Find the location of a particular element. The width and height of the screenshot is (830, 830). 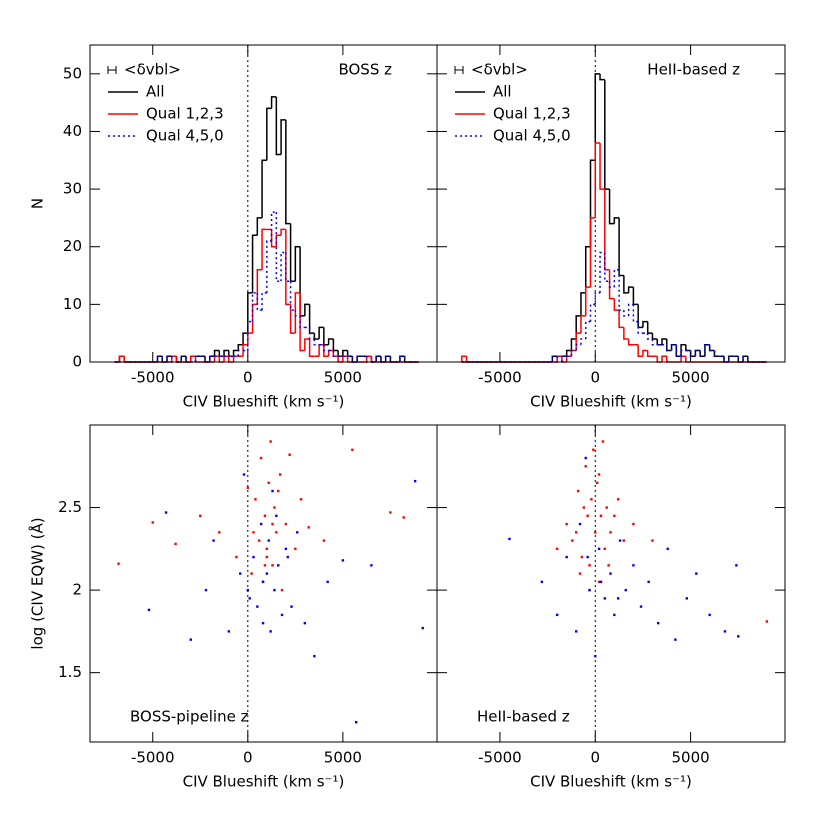

y-axis-label: N is located at coordinates (38, 203).